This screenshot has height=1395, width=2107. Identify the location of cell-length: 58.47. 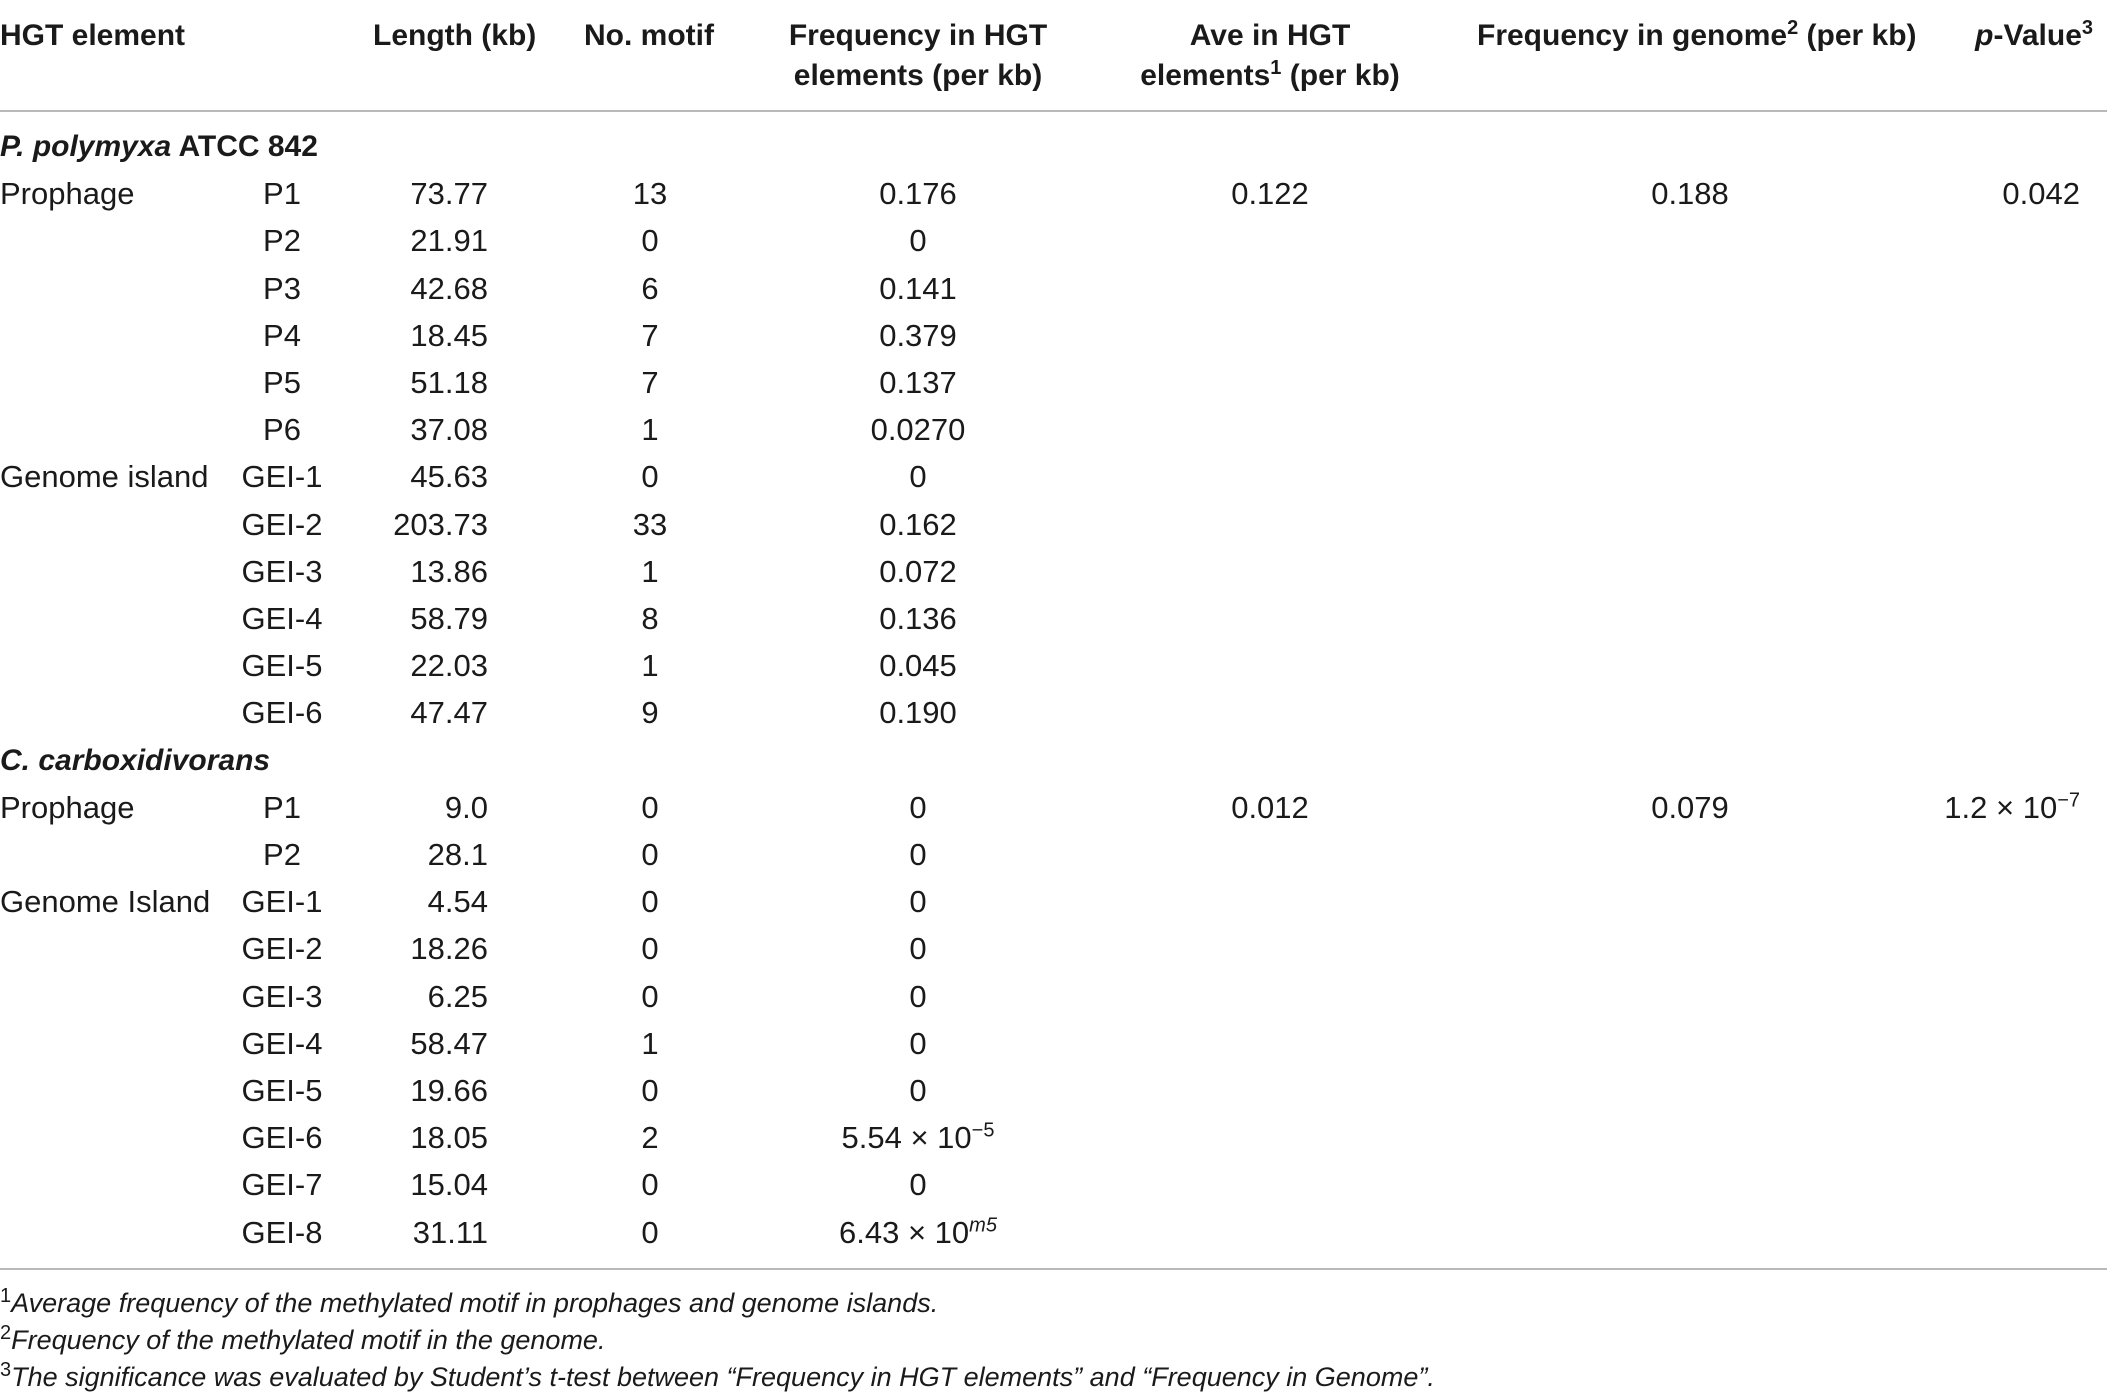
(449, 1043).